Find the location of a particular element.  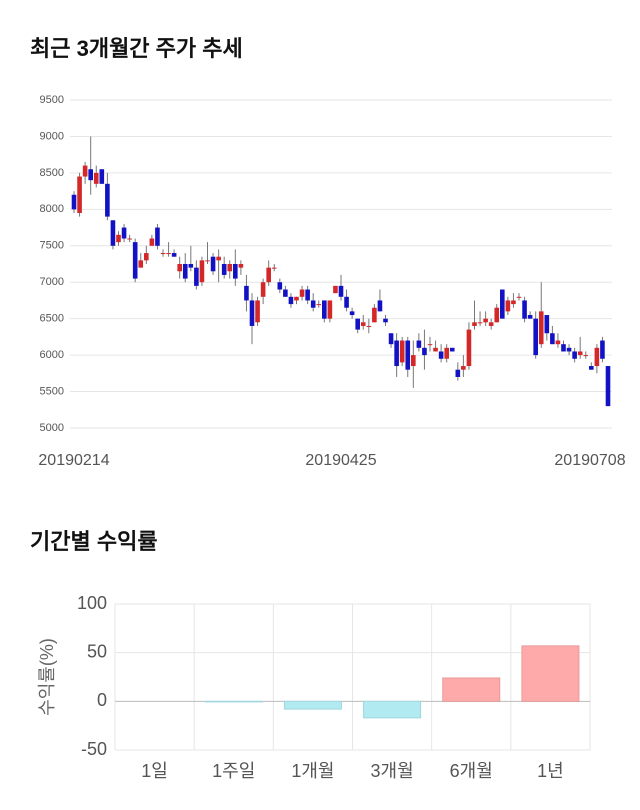

x-tick-label: 3개월 is located at coordinates (392, 771).